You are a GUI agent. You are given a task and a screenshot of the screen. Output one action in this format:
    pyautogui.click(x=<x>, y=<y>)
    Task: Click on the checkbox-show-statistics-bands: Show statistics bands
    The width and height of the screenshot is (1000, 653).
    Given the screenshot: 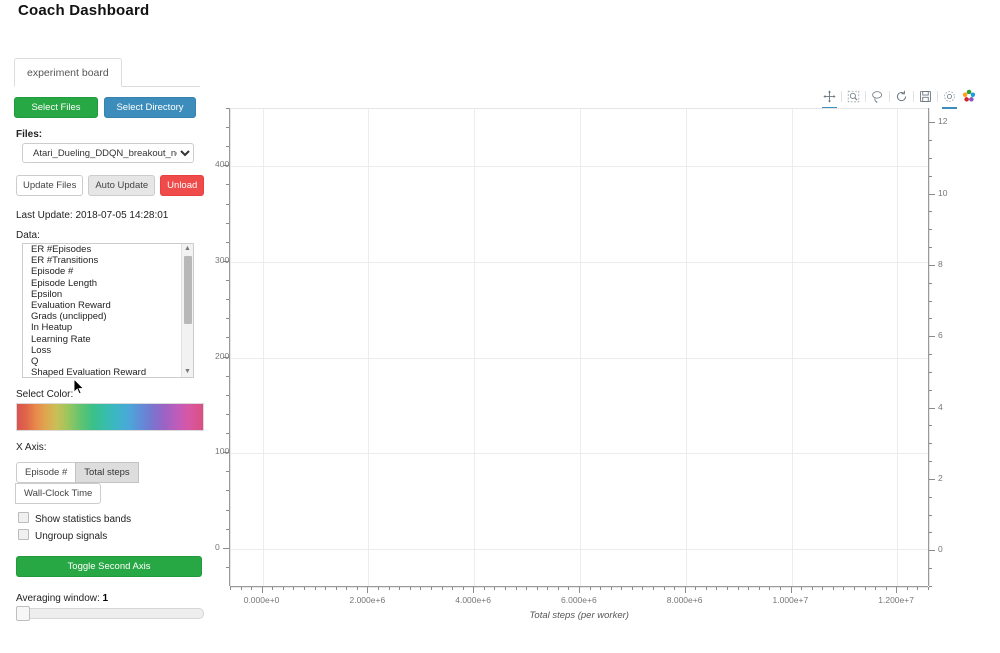 What is the action you would take?
    pyautogui.click(x=116, y=518)
    